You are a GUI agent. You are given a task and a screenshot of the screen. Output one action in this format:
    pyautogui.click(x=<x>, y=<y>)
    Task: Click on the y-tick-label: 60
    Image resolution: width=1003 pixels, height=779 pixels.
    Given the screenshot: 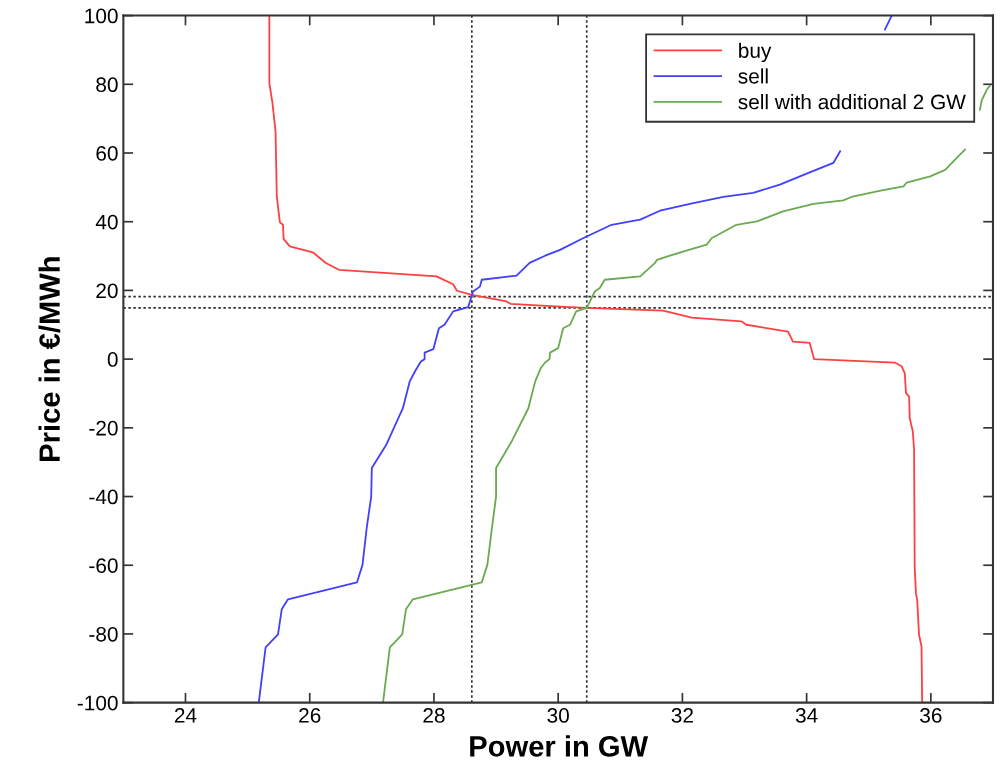 What is the action you would take?
    pyautogui.click(x=107, y=153)
    